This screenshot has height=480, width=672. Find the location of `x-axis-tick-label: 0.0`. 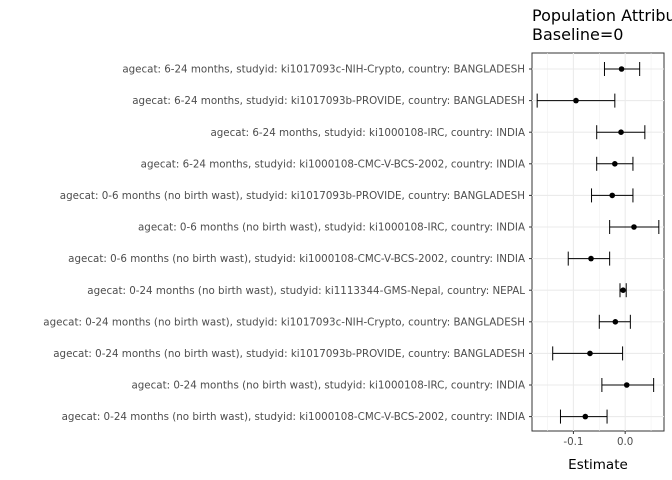

x-axis-tick-label: 0.0 is located at coordinates (625, 442).